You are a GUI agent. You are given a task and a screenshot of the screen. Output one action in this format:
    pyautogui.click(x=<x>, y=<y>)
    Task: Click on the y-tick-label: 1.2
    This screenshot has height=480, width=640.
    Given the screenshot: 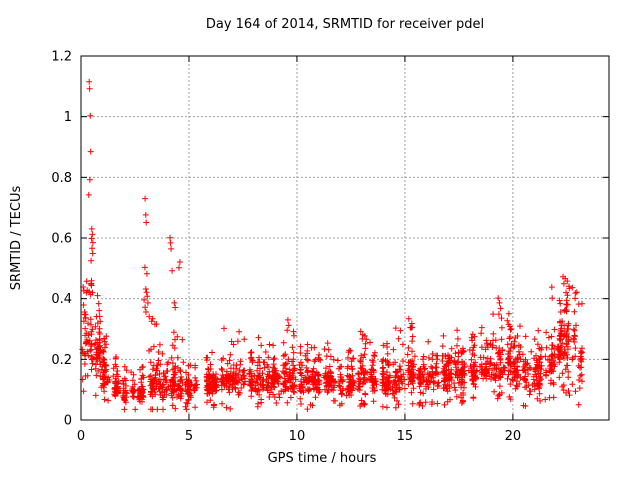 What is the action you would take?
    pyautogui.click(x=61, y=57)
    